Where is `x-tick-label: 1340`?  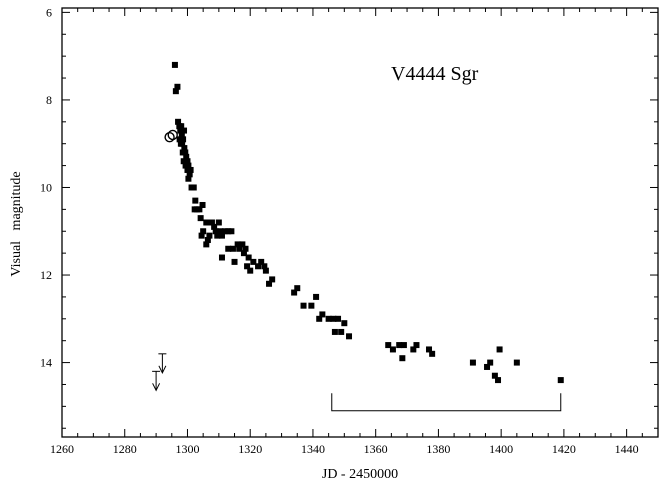
x-tick-label: 1340 is located at coordinates (313, 449).